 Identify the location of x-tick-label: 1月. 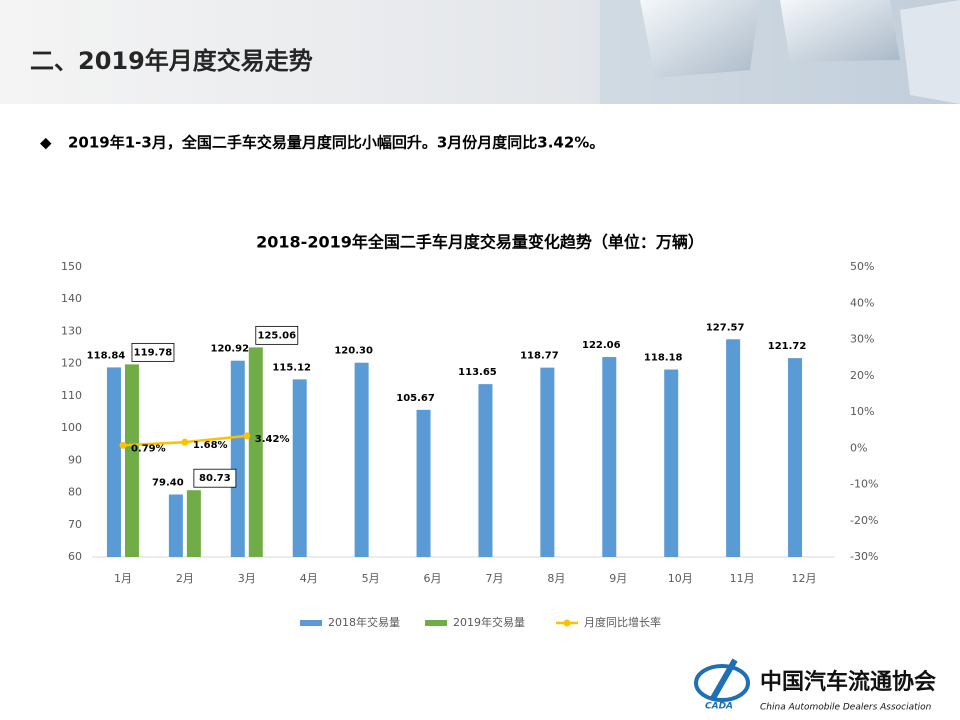
(123, 578).